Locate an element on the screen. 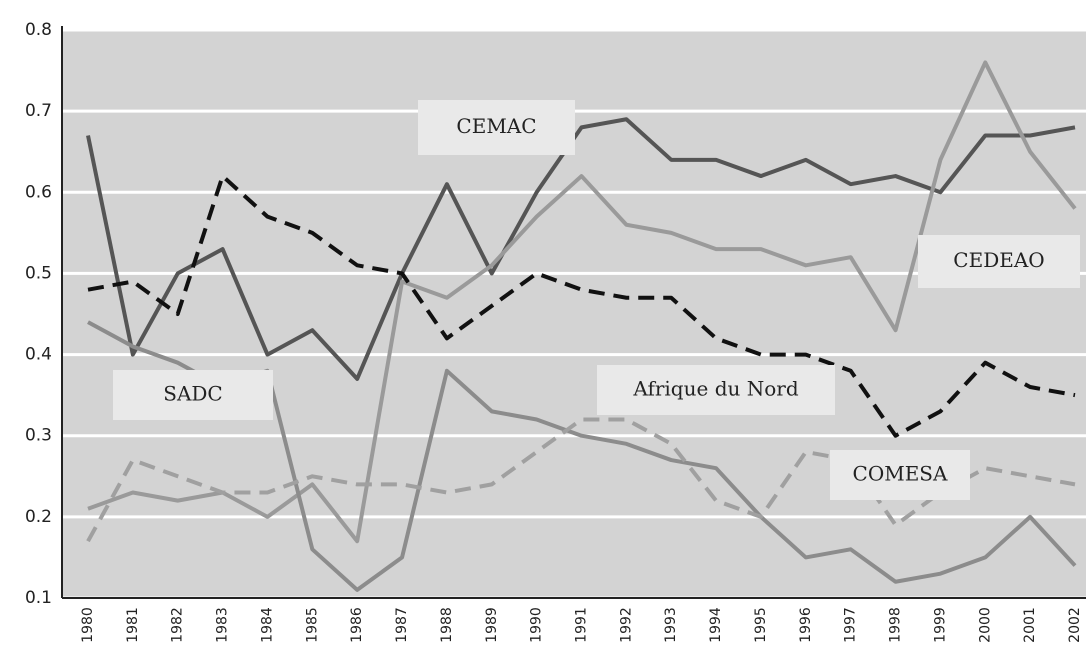  x-tick-label: 2002 is located at coordinates (1075, 625).